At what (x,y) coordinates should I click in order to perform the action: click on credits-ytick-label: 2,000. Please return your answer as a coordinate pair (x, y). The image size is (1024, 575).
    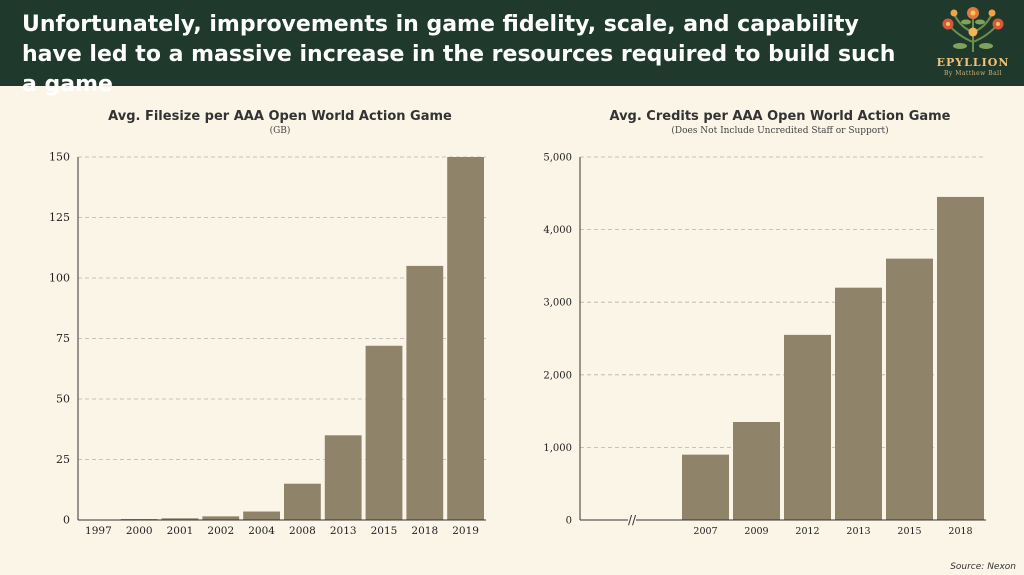
    Looking at the image, I should click on (557, 375).